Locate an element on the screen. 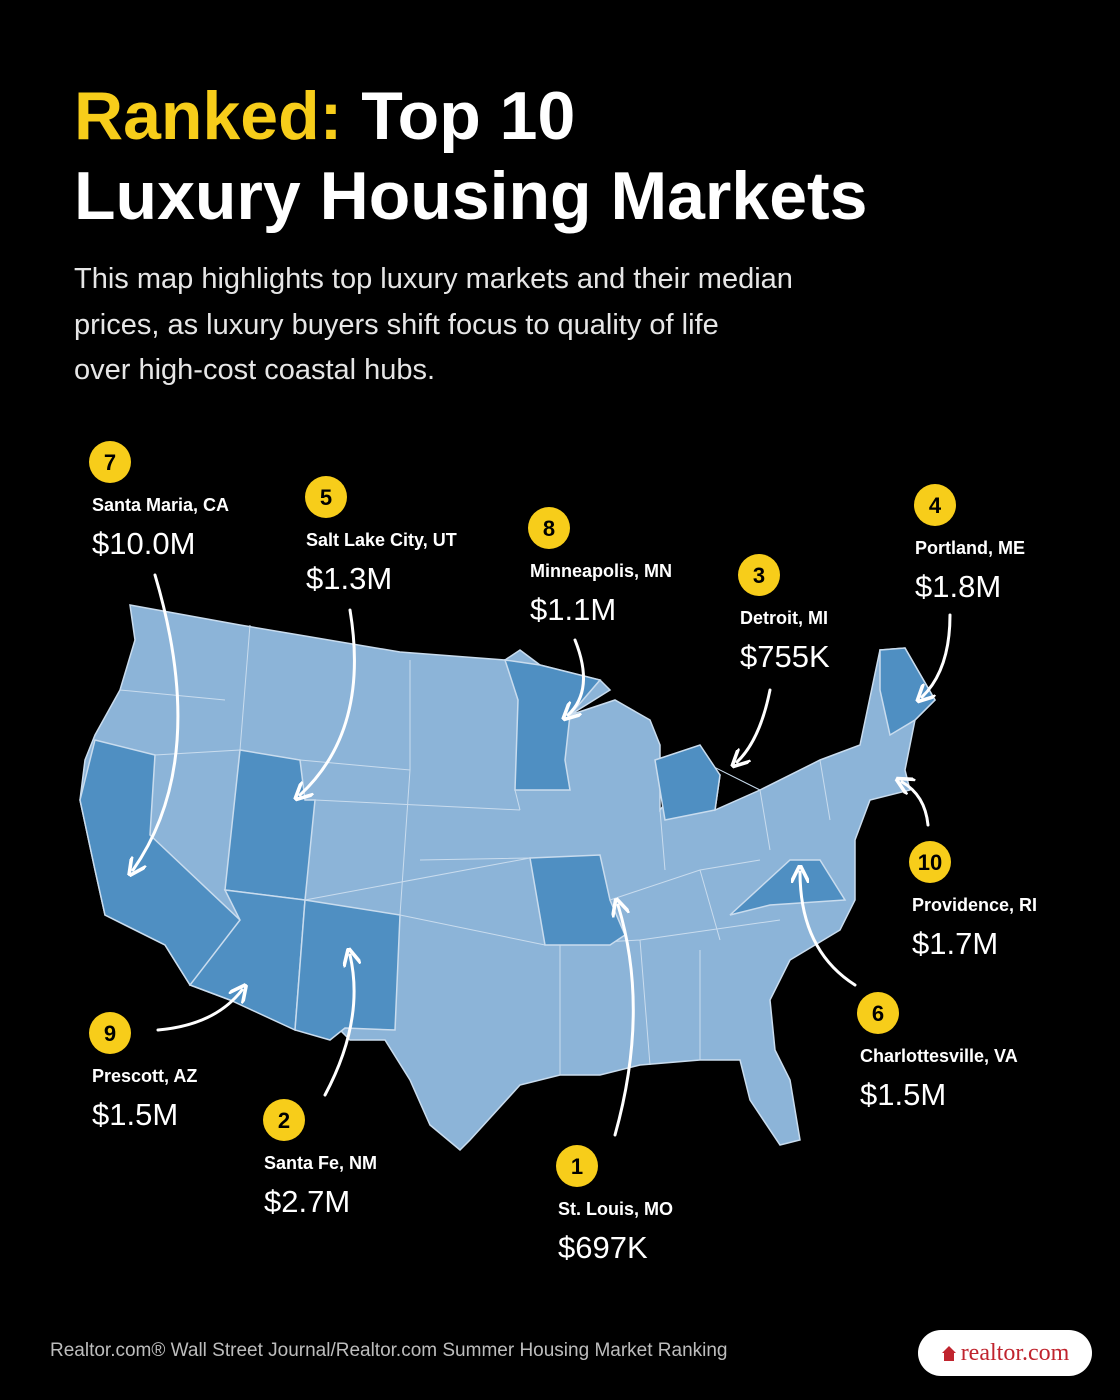  rank-number: 2 is located at coordinates (284, 1120).